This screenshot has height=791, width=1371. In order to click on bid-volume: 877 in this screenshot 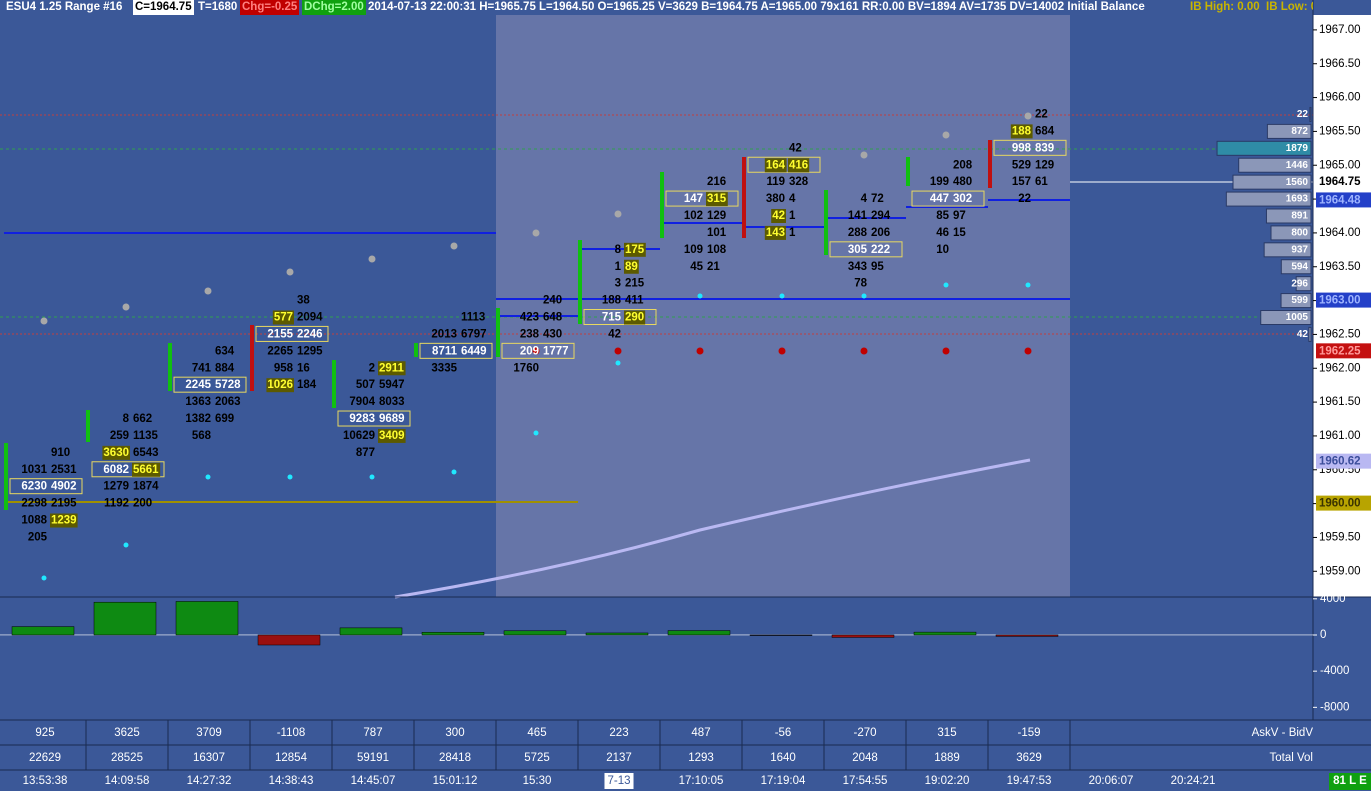, I will do `click(365, 453)`.